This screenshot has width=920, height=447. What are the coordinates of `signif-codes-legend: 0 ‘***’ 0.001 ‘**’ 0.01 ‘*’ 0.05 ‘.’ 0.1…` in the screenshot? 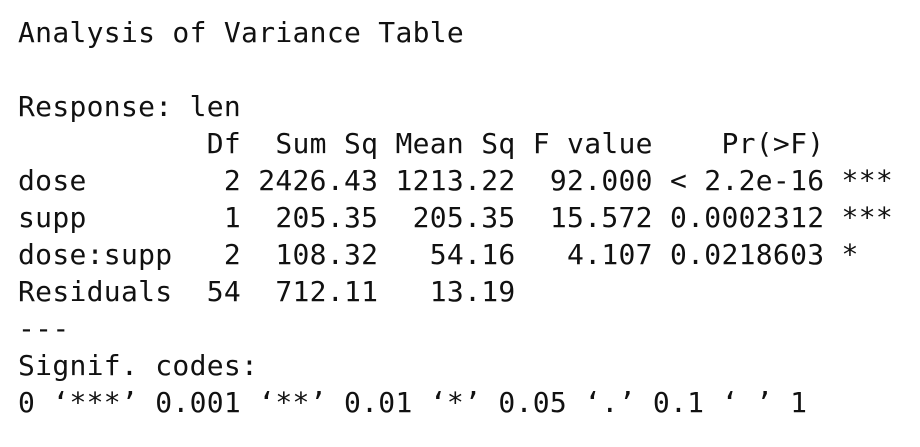 It's located at (413, 402).